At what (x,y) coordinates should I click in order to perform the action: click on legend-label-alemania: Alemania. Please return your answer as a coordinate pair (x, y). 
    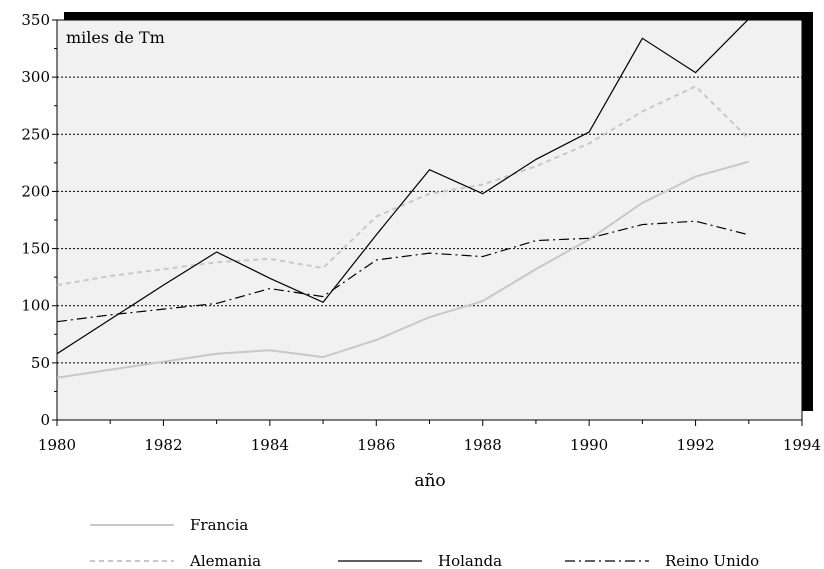
    Looking at the image, I should click on (225, 560).